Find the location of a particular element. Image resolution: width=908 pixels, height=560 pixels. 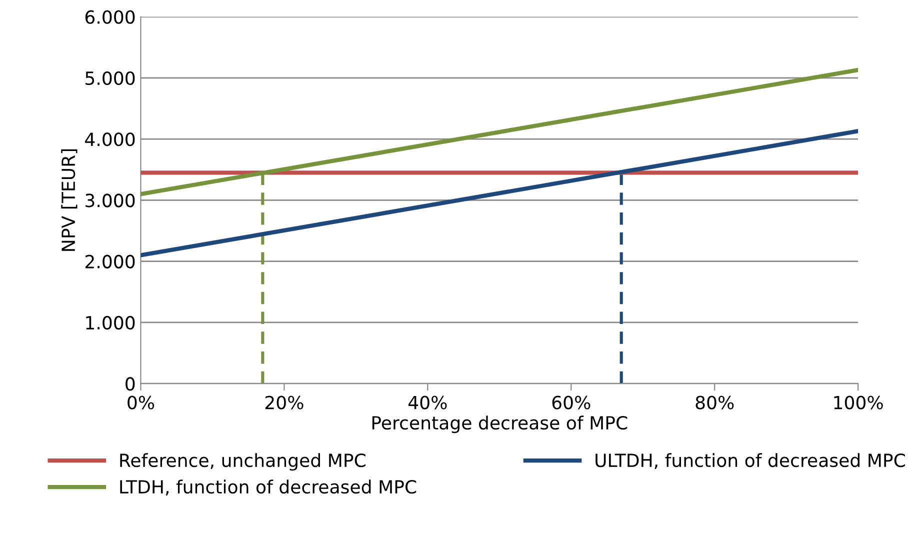

y-tick-label: 1.000 is located at coordinates (110, 323).